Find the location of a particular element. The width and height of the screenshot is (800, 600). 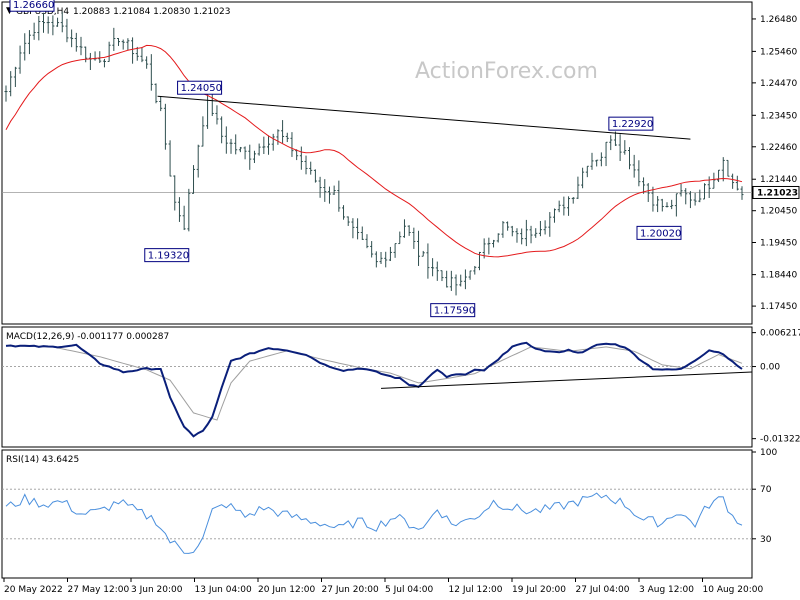

price-annotation-label: 1.17590 is located at coordinates (454, 311).